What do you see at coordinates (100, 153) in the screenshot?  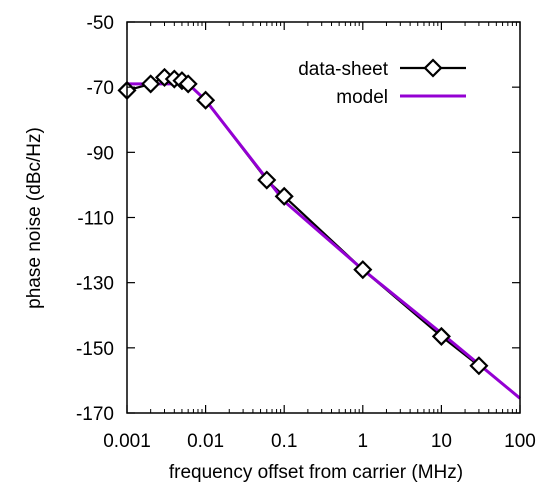 I see `y-tick-label: -90` at bounding box center [100, 153].